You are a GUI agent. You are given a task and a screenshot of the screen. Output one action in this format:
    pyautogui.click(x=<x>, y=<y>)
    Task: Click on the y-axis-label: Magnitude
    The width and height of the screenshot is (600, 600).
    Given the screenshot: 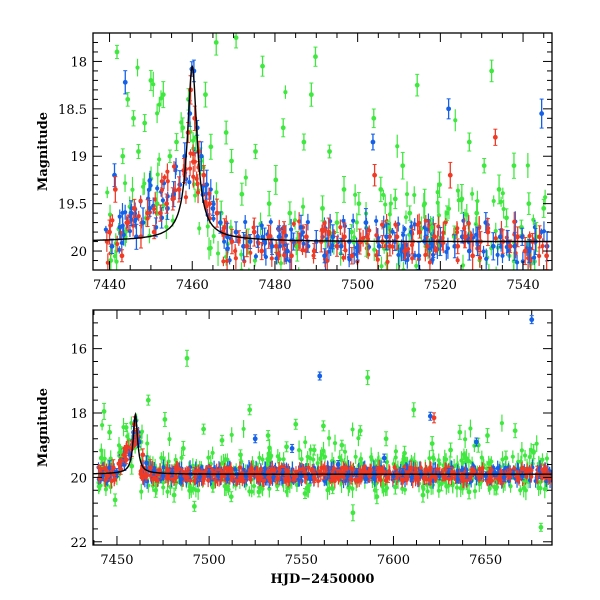 What is the action you would take?
    pyautogui.click(x=43, y=151)
    